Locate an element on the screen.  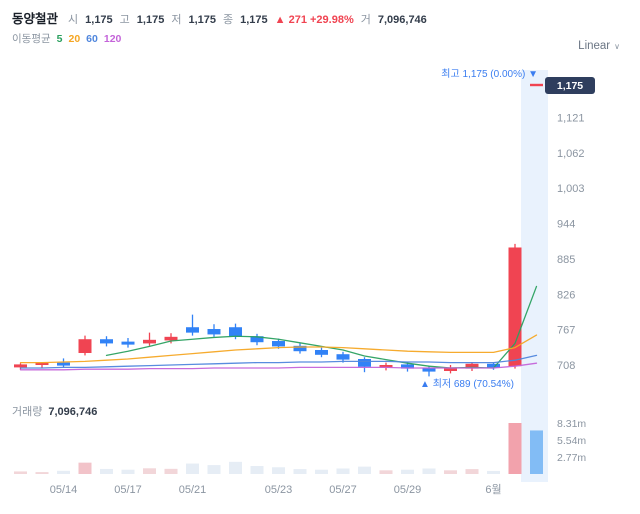
volume-label: 거 is located at coordinates (365, 20).